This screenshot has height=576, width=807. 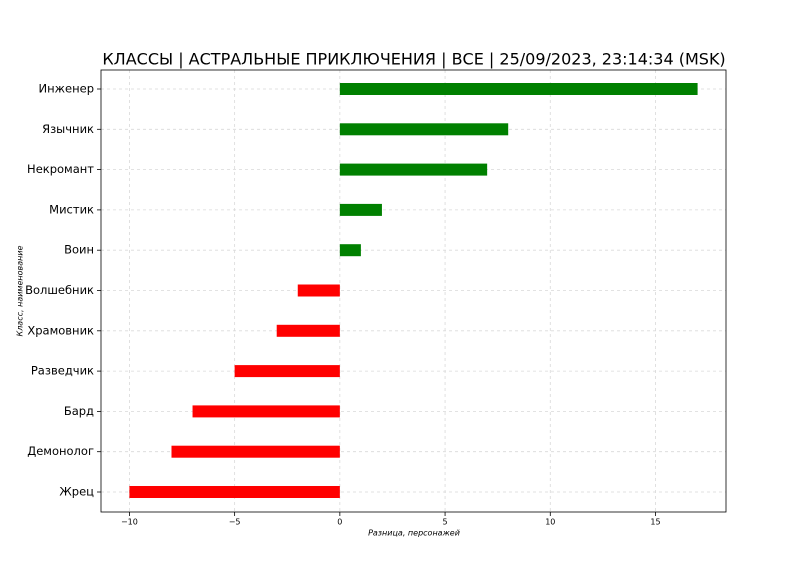 What do you see at coordinates (66, 89) in the screenshot?
I see `y-tick-label: Инженер` at bounding box center [66, 89].